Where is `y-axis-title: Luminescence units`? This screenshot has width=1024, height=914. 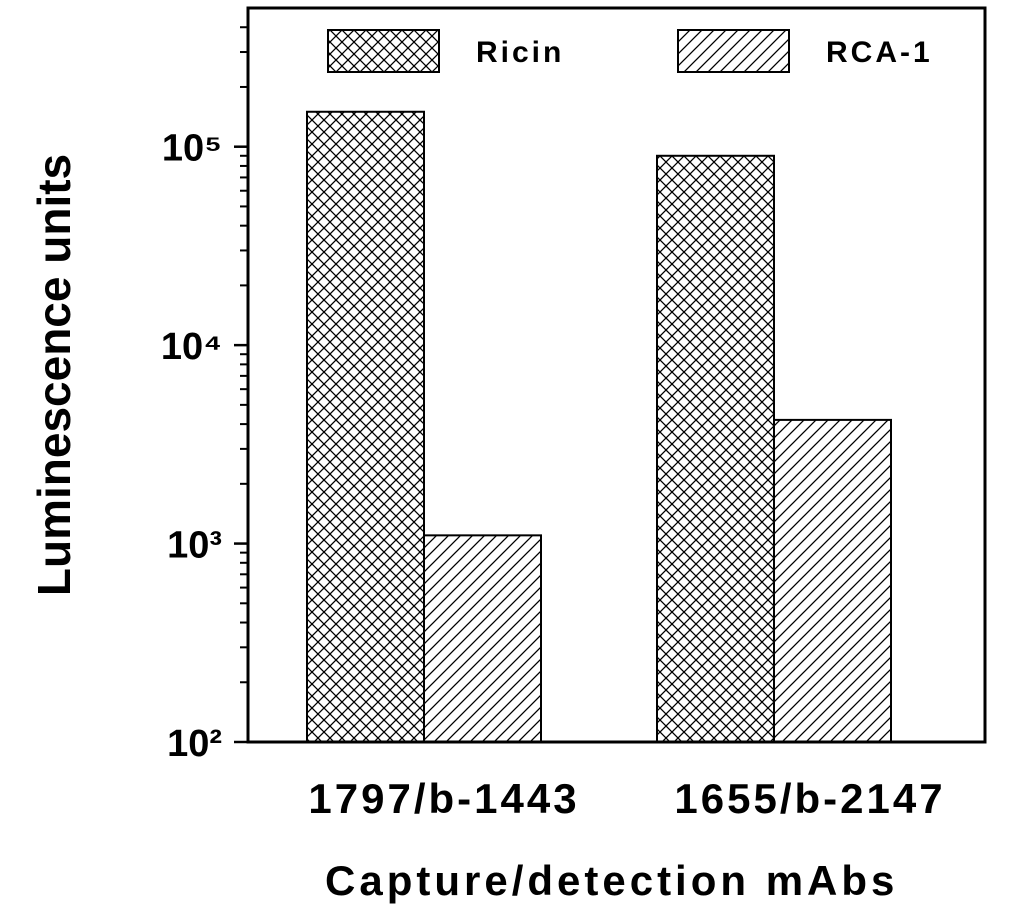 y-axis-title: Luminescence units is located at coordinates (54, 375).